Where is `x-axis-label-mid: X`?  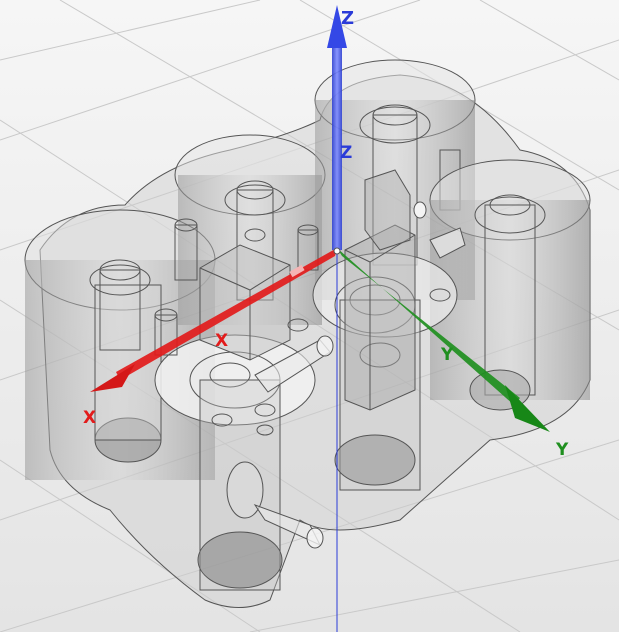
x-axis-label-mid: X is located at coordinates (221, 341).